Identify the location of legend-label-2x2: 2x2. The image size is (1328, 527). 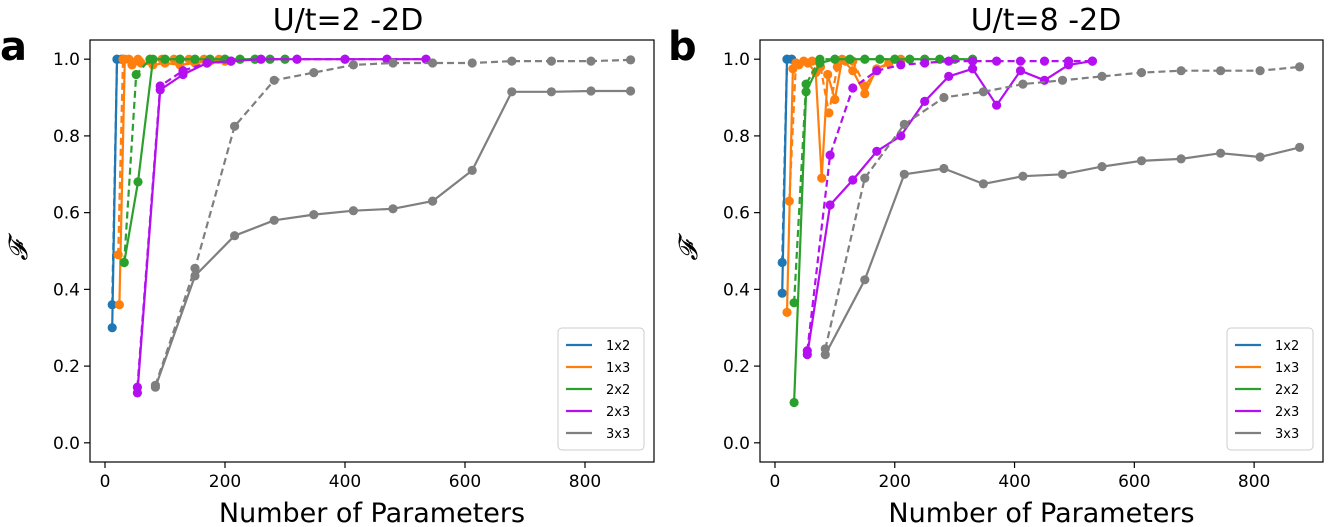
(618, 390).